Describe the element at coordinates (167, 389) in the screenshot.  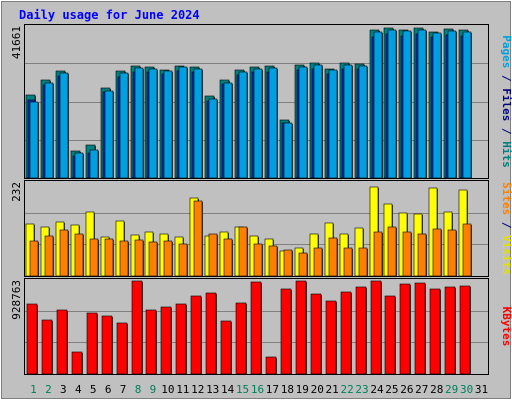
I see `x-tick-label: 10` at that location.